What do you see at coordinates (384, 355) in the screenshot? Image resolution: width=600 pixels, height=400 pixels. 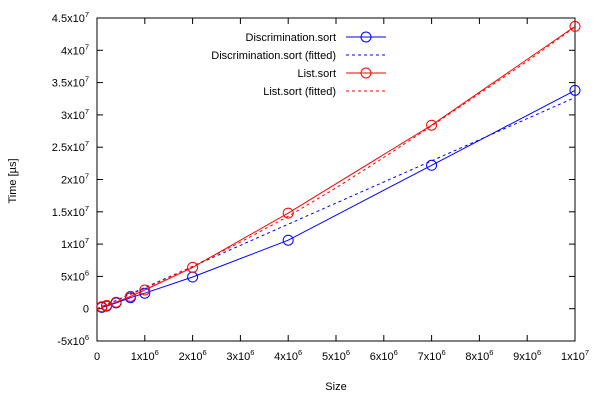 I see `x-tick-label: 6x10⁶` at bounding box center [384, 355].